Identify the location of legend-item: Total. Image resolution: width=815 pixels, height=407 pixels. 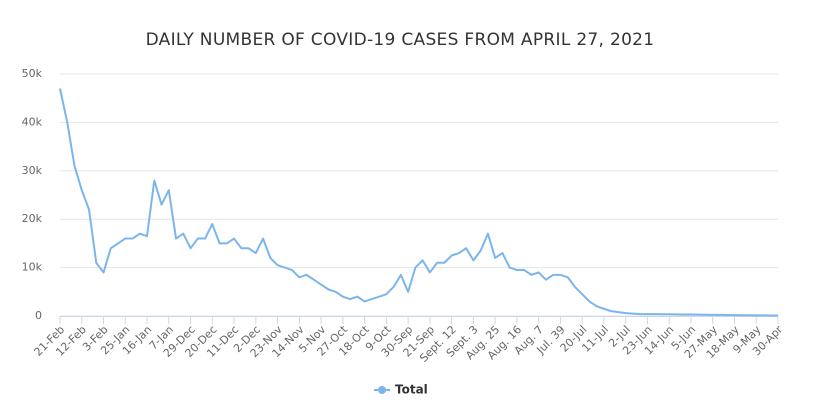
(401, 390).